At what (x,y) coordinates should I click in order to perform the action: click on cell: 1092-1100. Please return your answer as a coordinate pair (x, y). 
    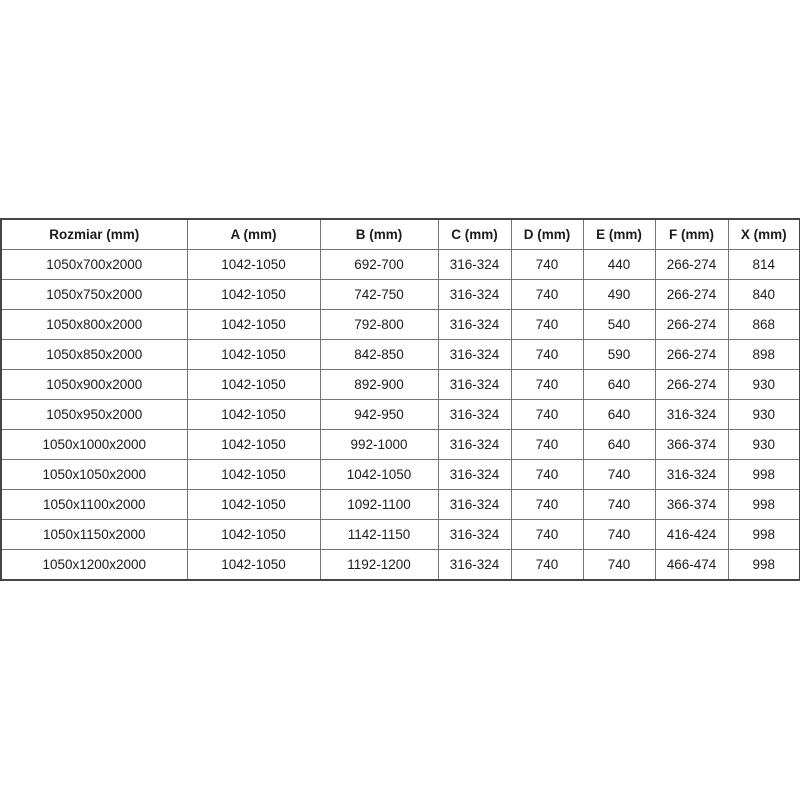
    Looking at the image, I should click on (379, 504).